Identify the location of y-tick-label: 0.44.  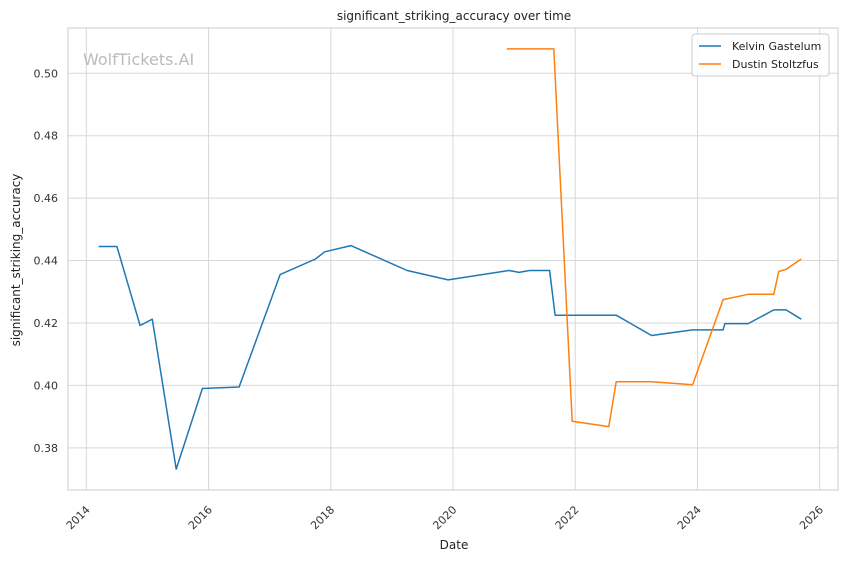
(46, 261).